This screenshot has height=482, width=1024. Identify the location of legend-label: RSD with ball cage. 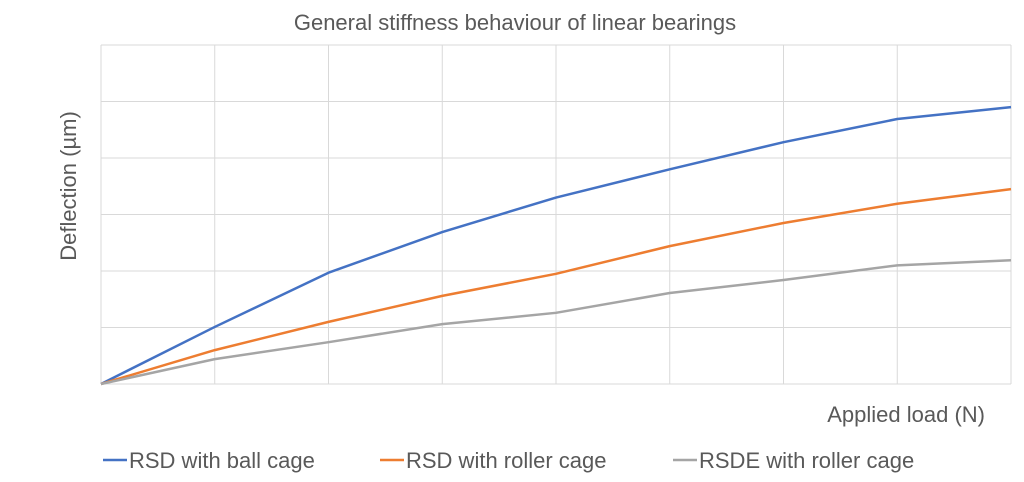
(222, 460).